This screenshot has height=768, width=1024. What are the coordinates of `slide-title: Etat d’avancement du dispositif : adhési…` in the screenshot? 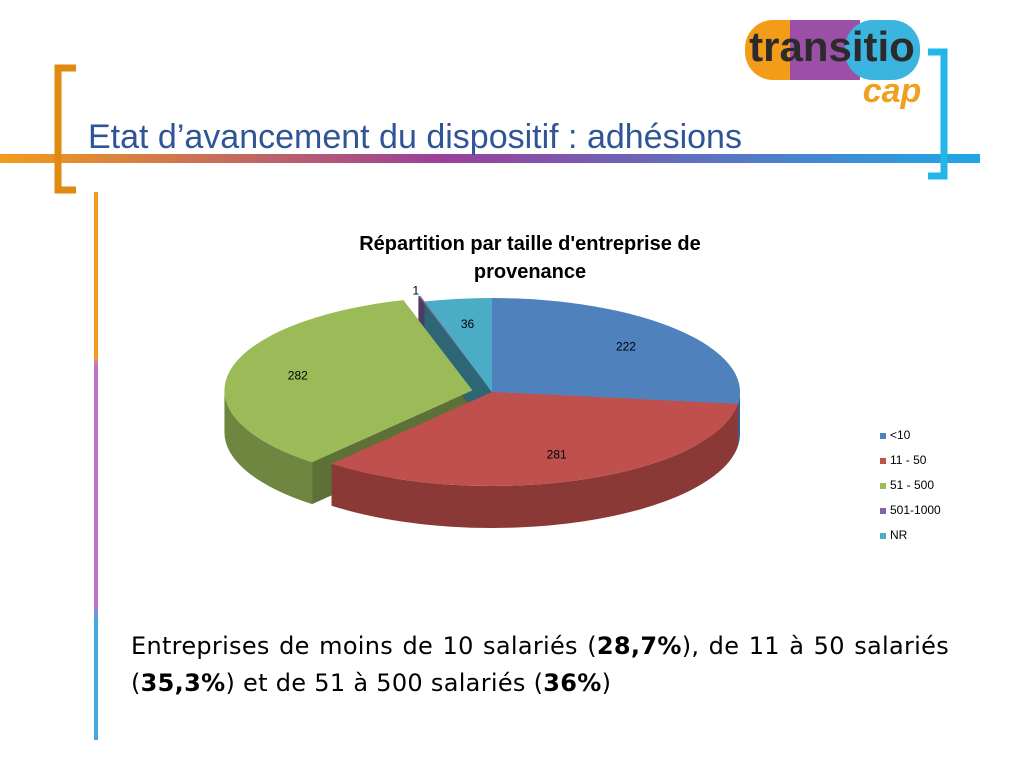 It's located at (415, 137).